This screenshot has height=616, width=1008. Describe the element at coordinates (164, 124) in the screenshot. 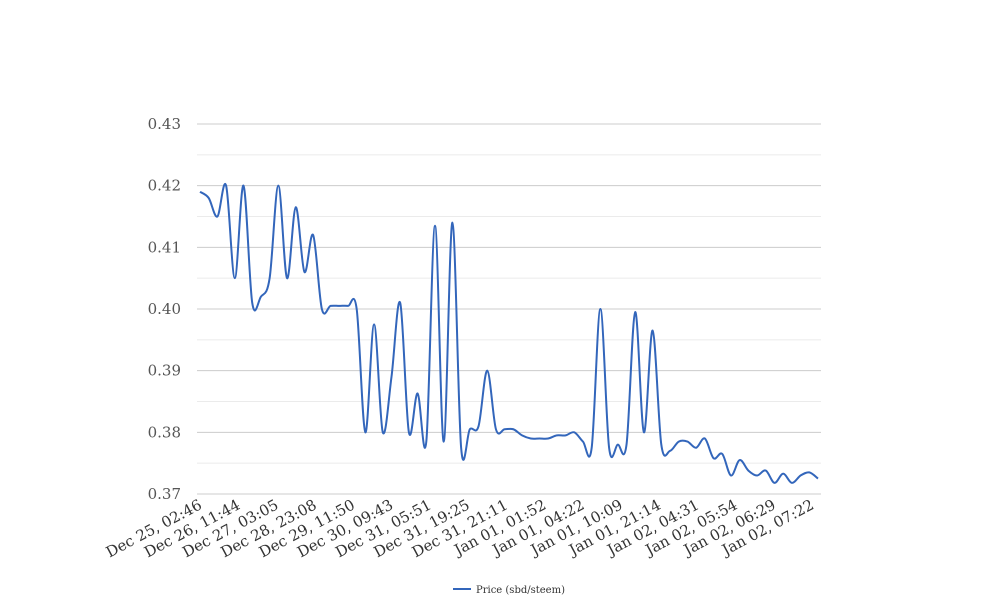

I see `y-tick-label: 0.43` at that location.